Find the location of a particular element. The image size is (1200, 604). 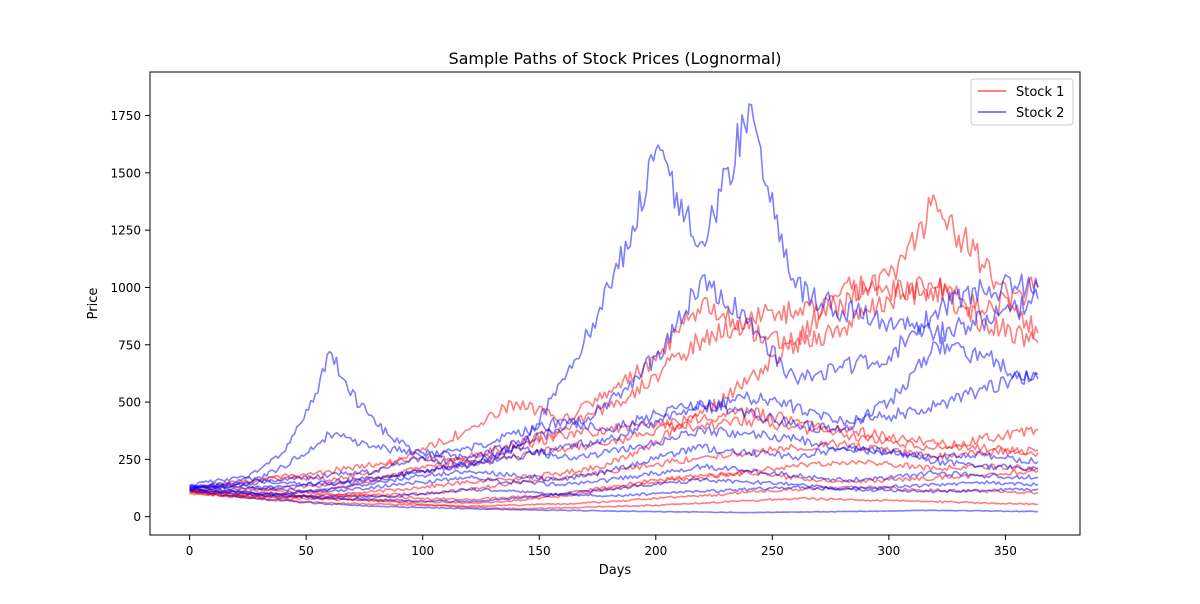

y-axis: 0 250 500 750 1000 1250 1500 1750 is located at coordinates (130, 316).